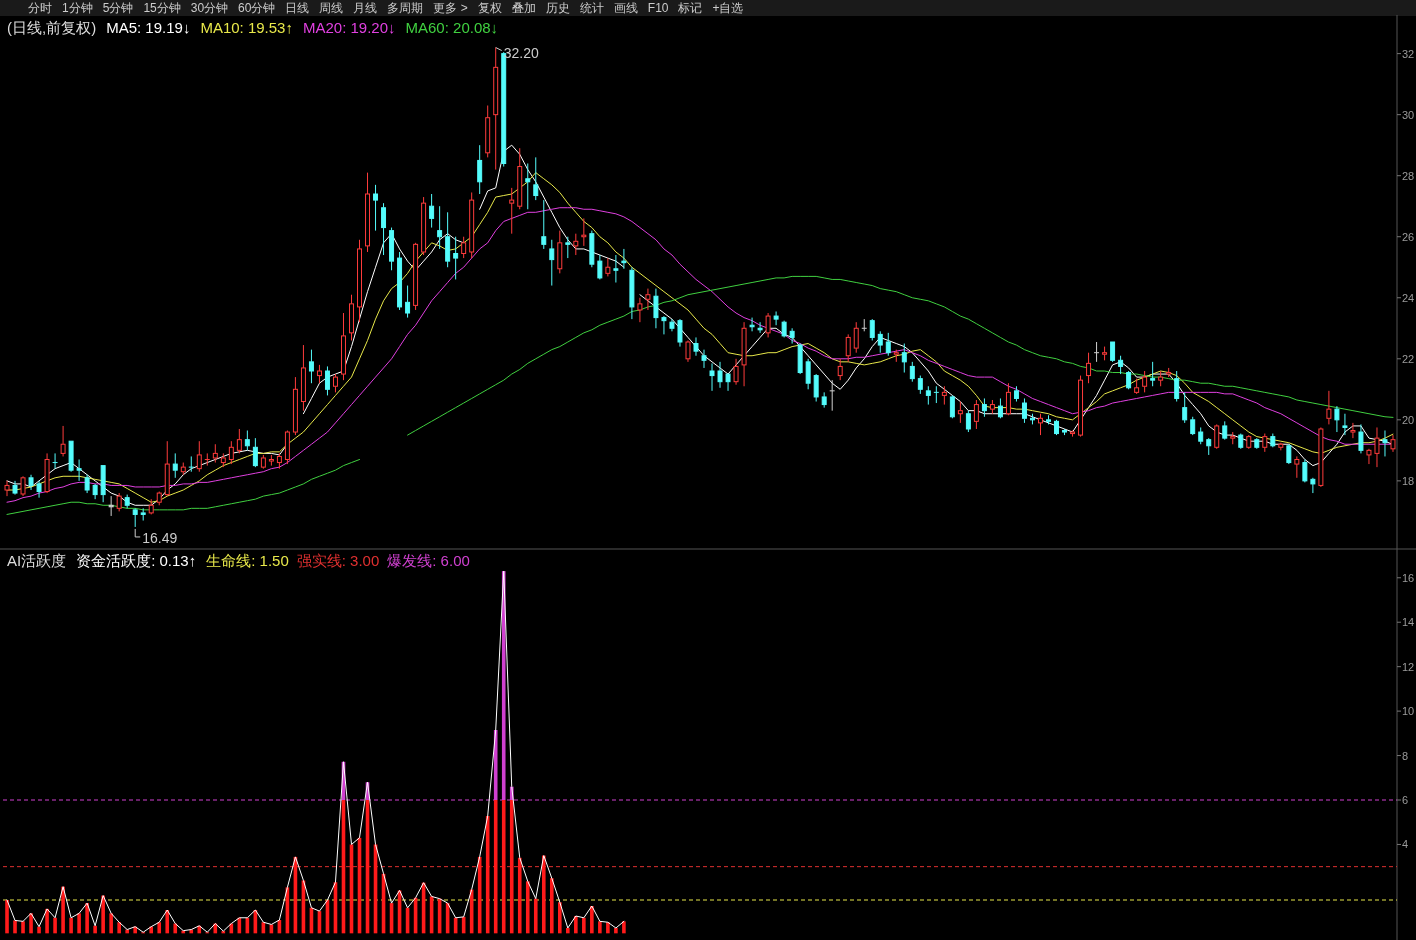 The width and height of the screenshot is (1416, 940). Describe the element at coordinates (658, 8) in the screenshot. I see `text: F10` at that location.